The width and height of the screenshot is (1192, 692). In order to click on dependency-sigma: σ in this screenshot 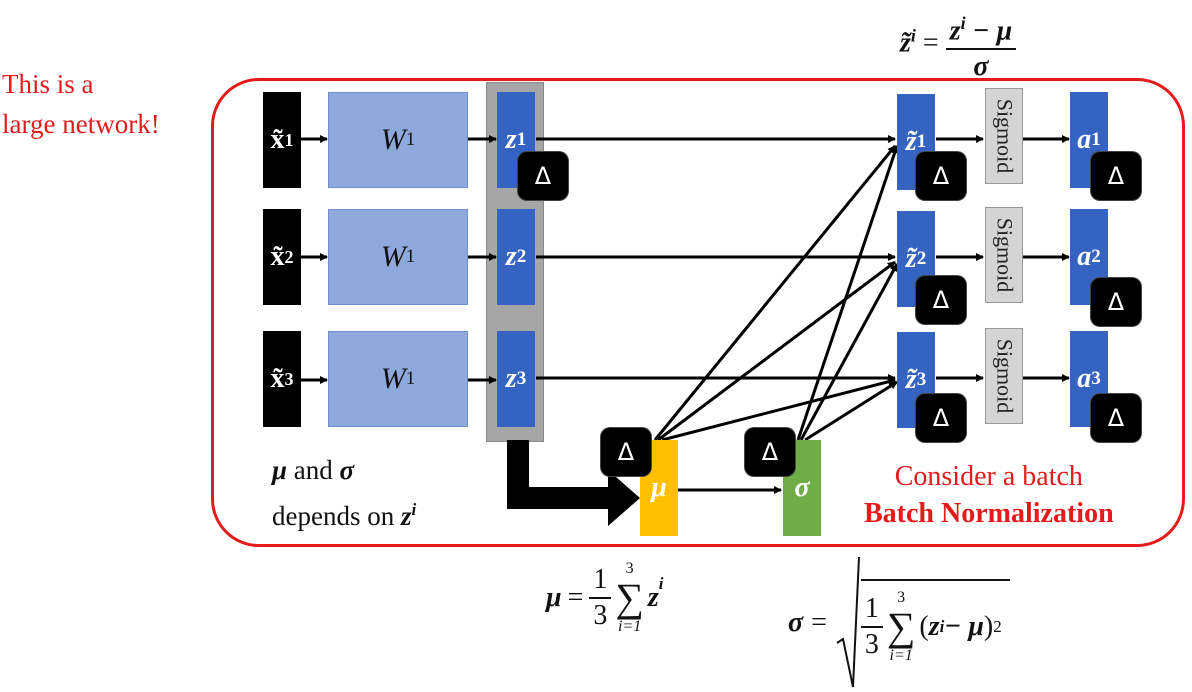, I will do `click(347, 470)`.